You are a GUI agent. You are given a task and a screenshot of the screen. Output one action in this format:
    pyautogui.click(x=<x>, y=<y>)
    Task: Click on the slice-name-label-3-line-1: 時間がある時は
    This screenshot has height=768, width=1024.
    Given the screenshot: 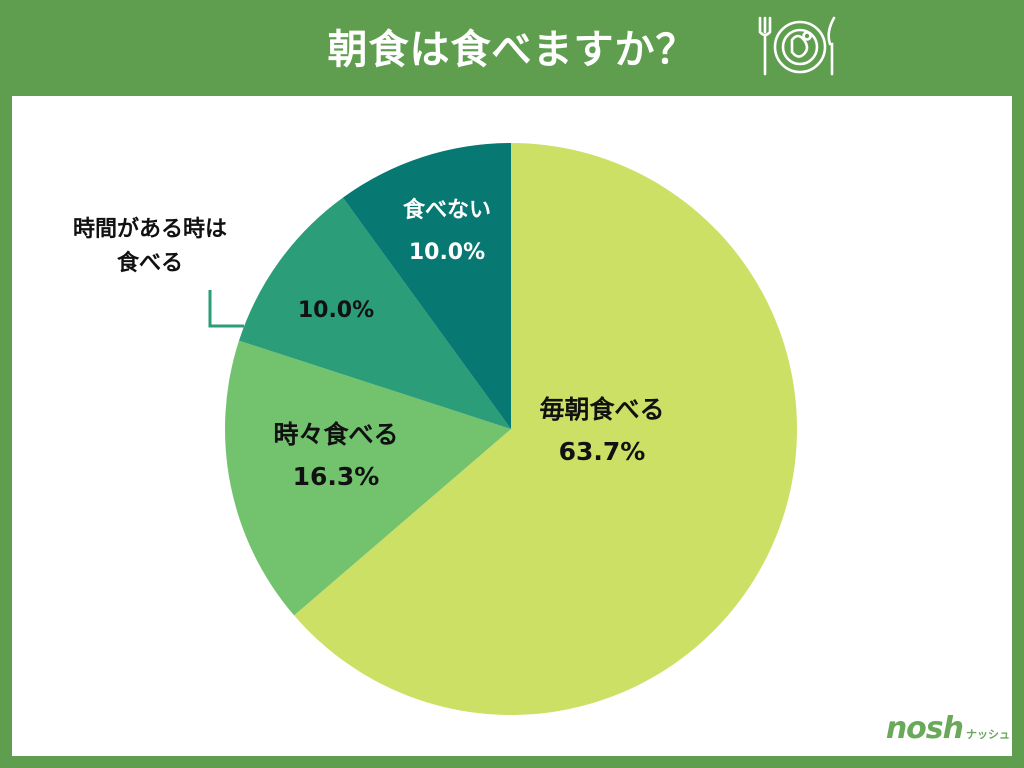 What is the action you would take?
    pyautogui.click(x=150, y=229)
    